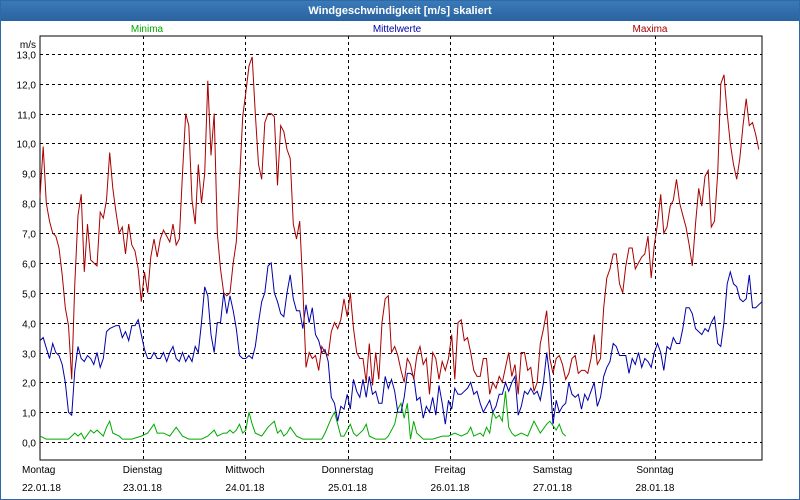  Describe the element at coordinates (450, 488) in the screenshot. I see `x-date-label: 26.01.18` at that location.